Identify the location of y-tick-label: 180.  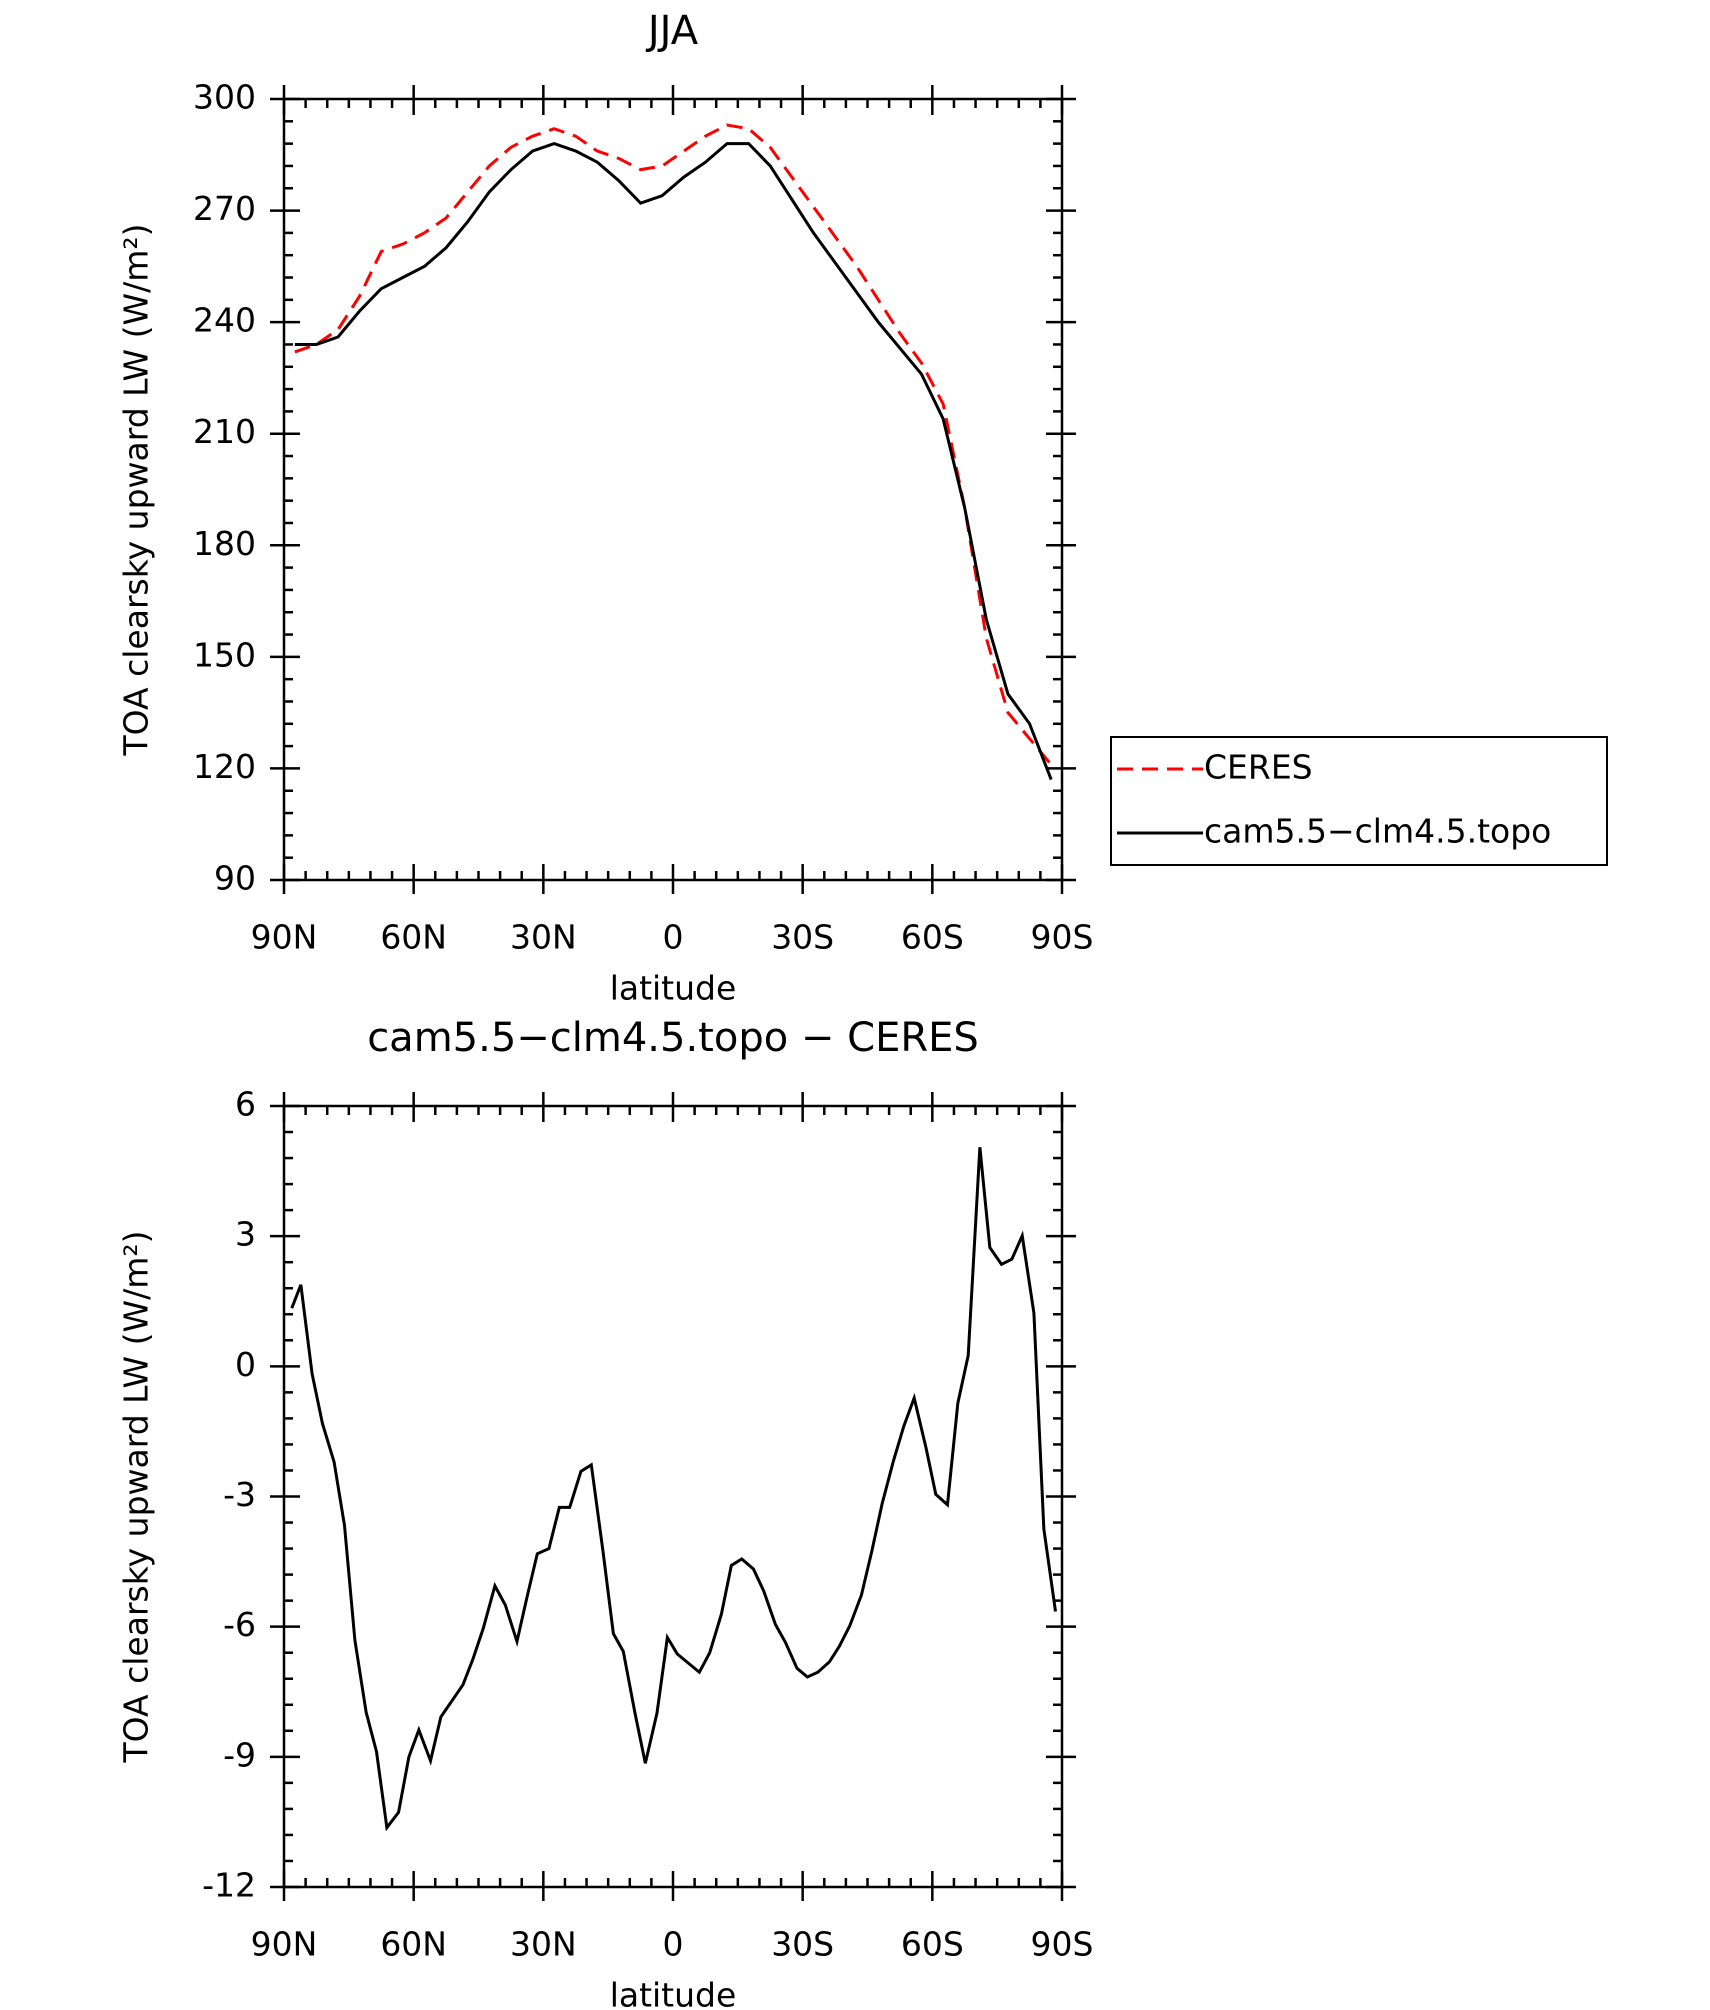
(224, 543).